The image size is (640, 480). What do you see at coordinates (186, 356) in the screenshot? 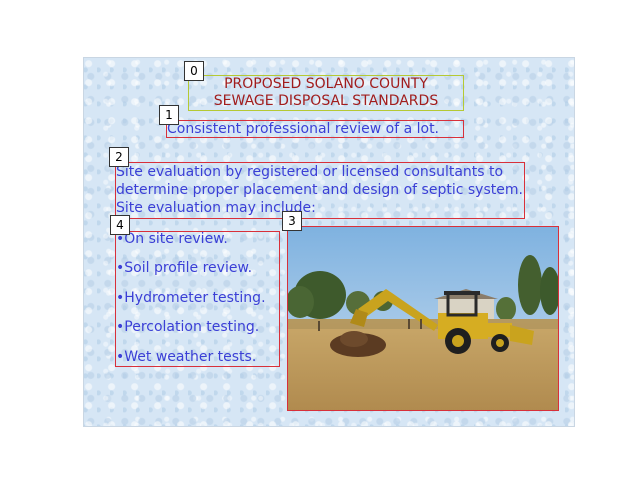
I see `list-item: •Wet weather tests.` at bounding box center [186, 356].